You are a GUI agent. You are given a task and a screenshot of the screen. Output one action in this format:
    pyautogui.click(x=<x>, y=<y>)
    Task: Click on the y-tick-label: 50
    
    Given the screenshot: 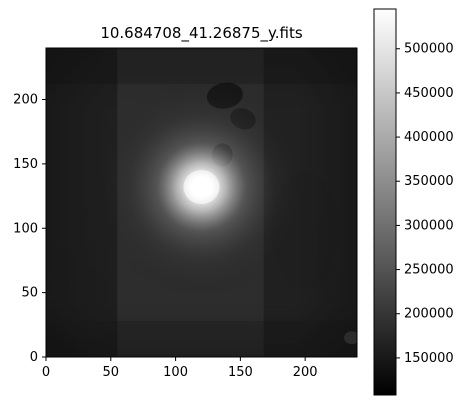 What is the action you would take?
    pyautogui.click(x=29, y=293)
    